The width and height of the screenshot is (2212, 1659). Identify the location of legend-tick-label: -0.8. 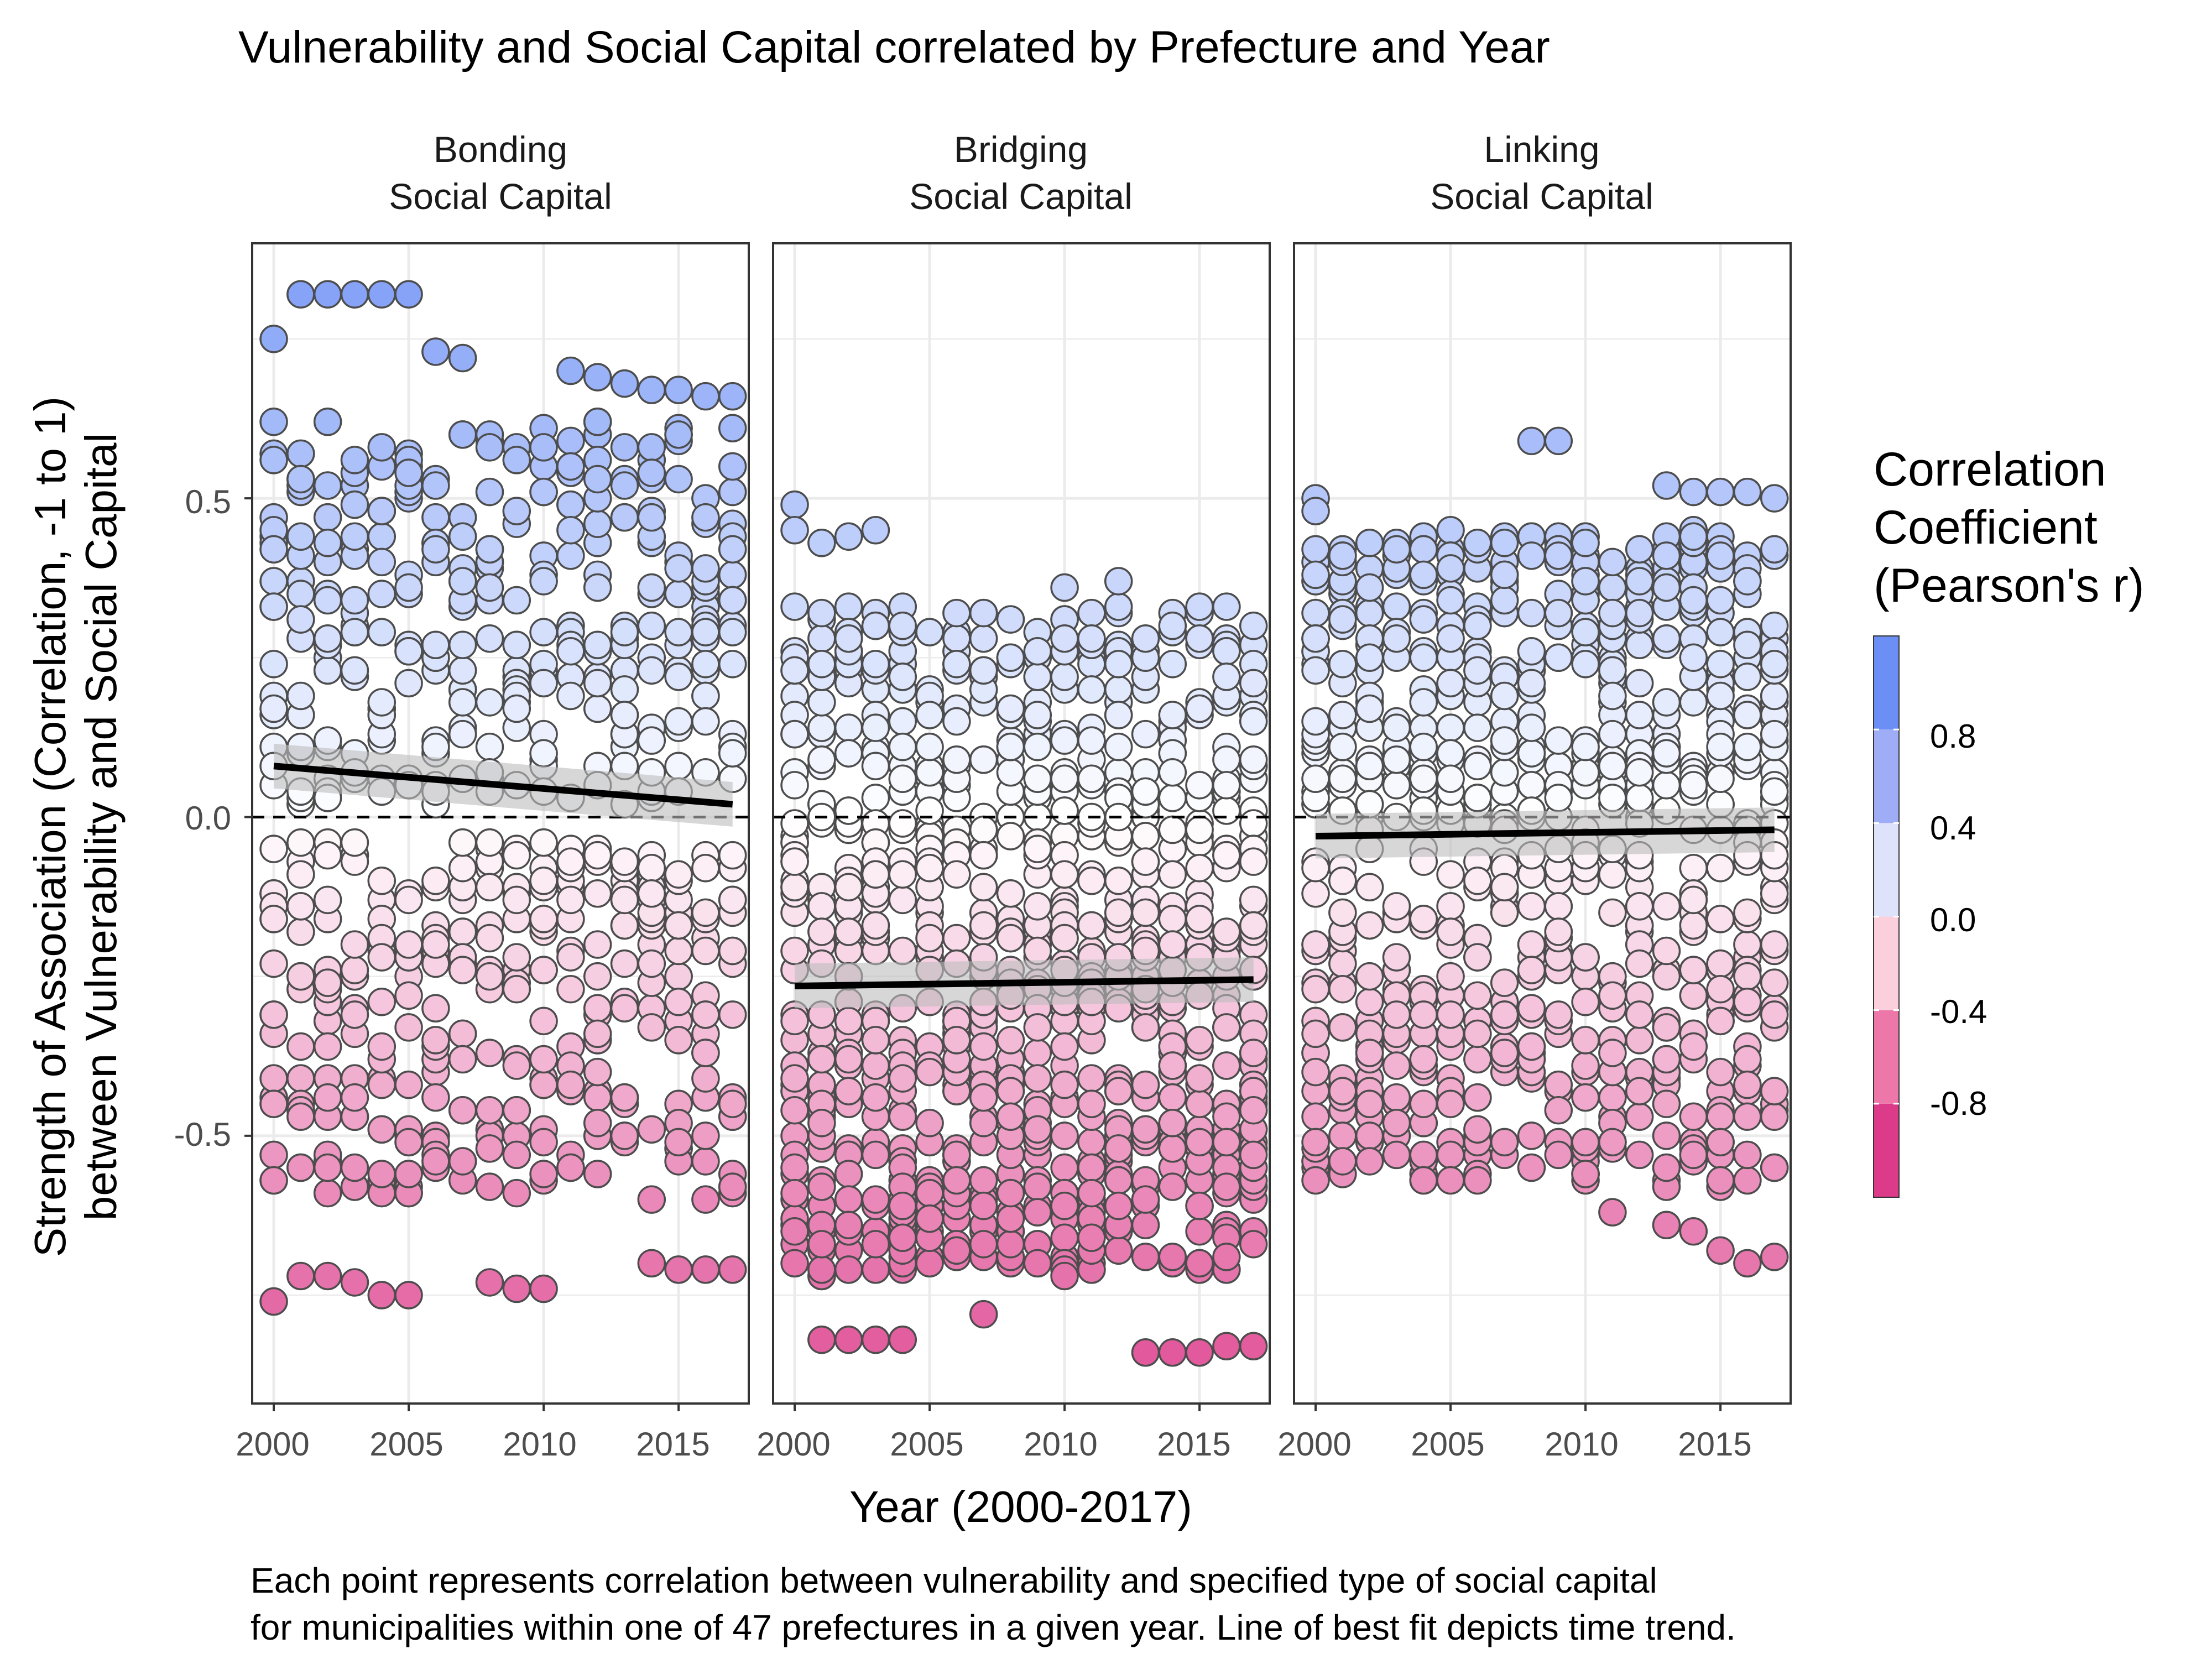
(1959, 1104).